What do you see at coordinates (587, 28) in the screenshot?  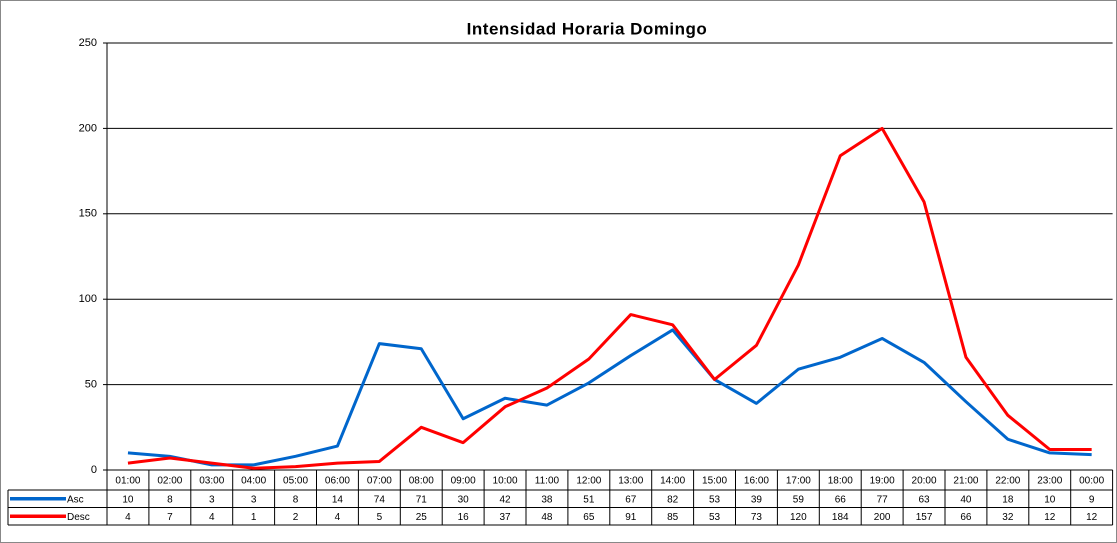 I see `chart-title: Intensidad Horaria Domingo` at bounding box center [587, 28].